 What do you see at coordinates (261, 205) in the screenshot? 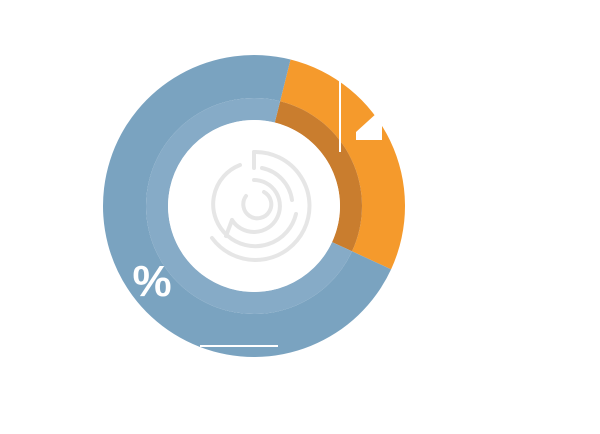
I see `maze-icon` at bounding box center [261, 205].